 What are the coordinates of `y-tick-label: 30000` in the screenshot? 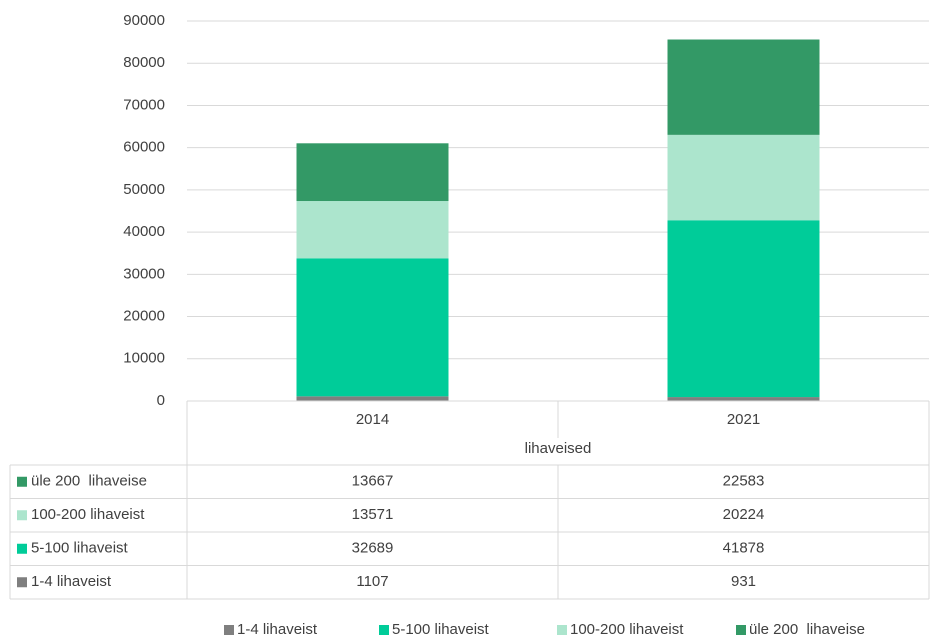 It's located at (144, 273).